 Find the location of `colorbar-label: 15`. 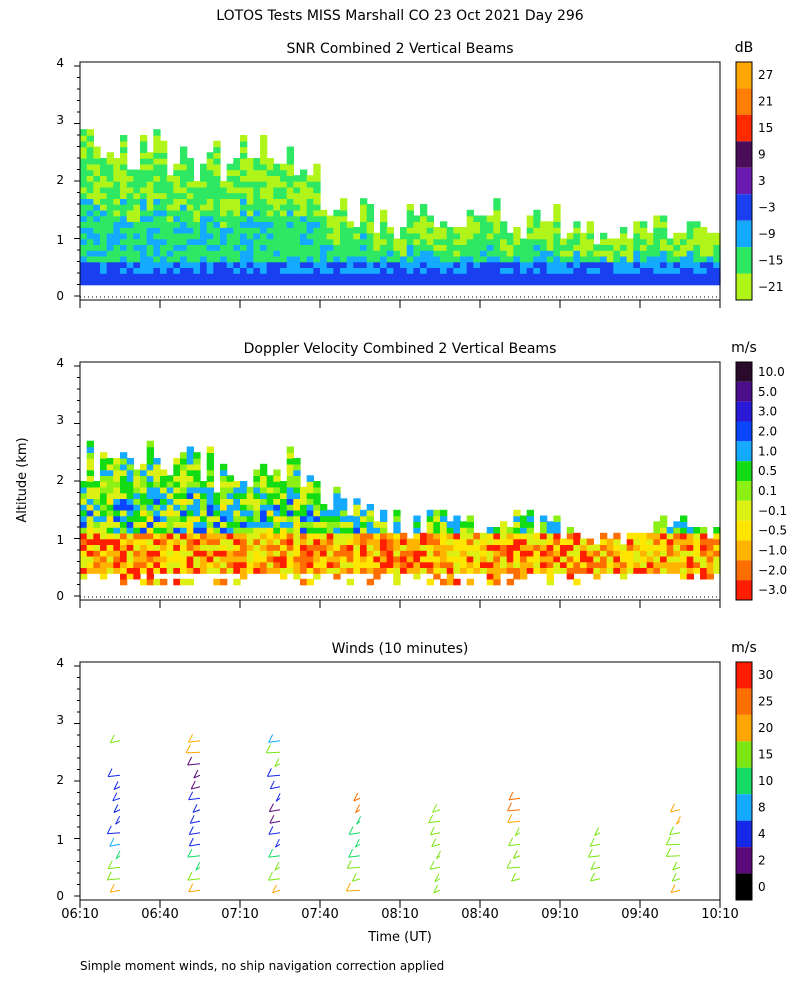

colorbar-label: 15 is located at coordinates (765, 755).